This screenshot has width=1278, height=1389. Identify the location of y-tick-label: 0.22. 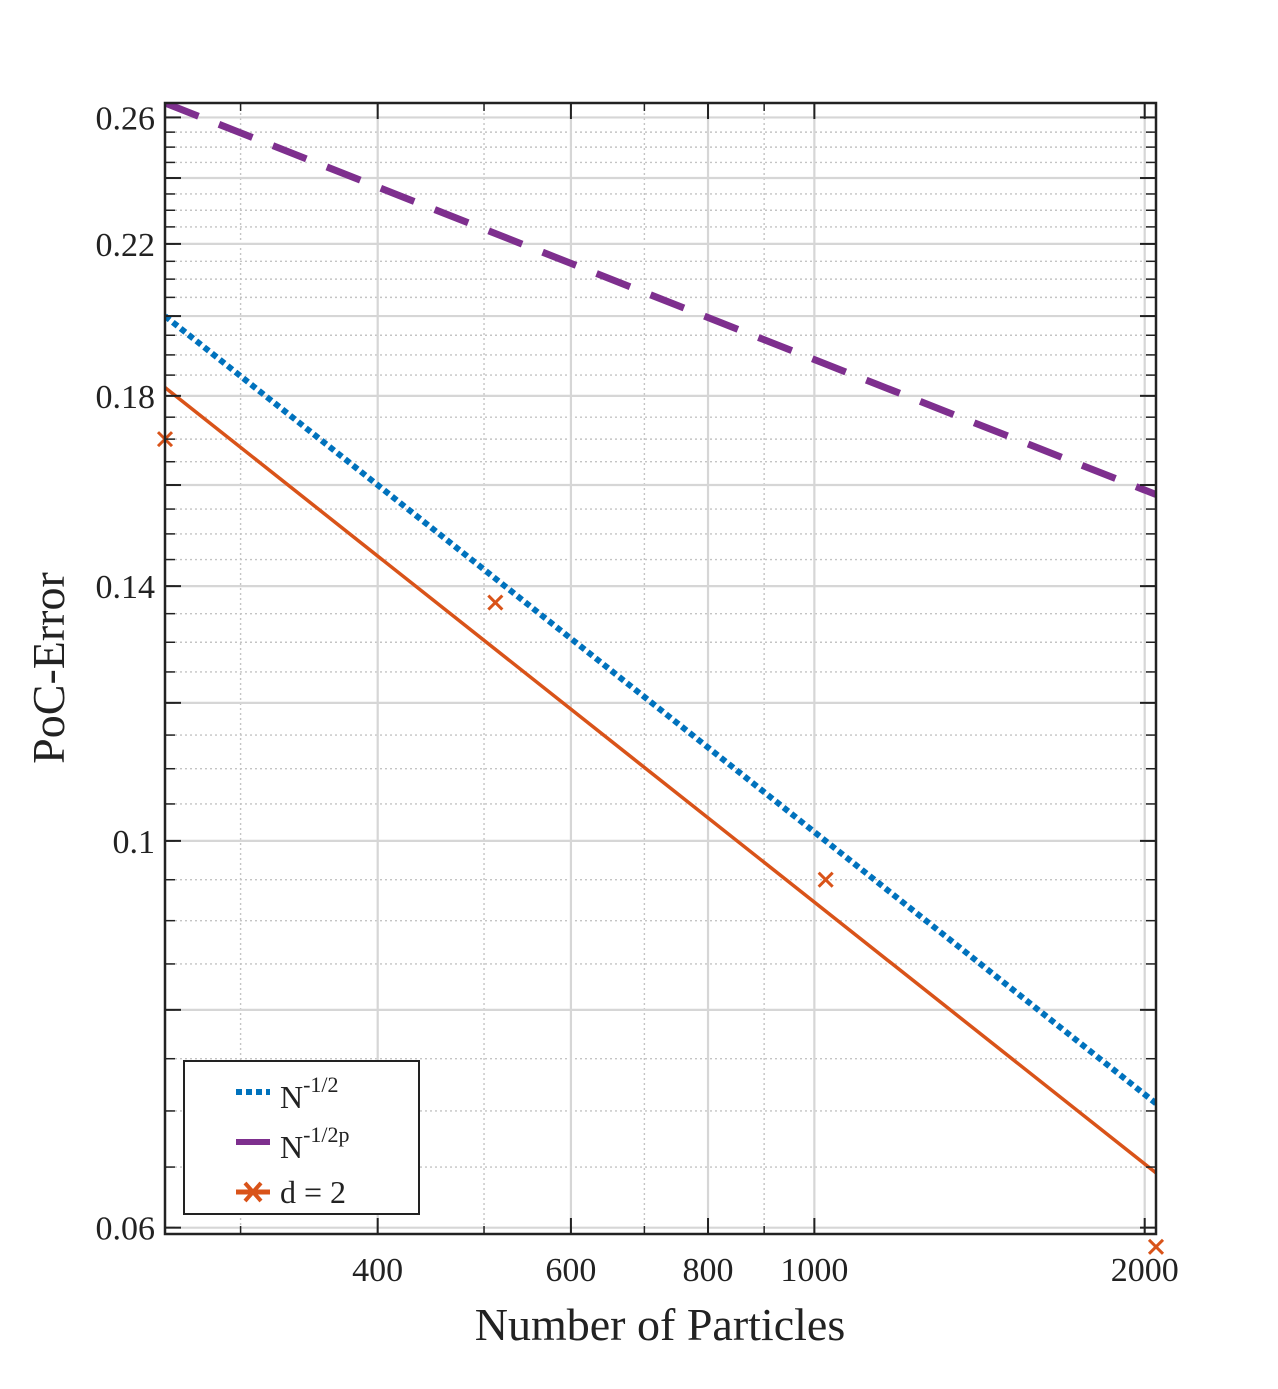
(126, 245).